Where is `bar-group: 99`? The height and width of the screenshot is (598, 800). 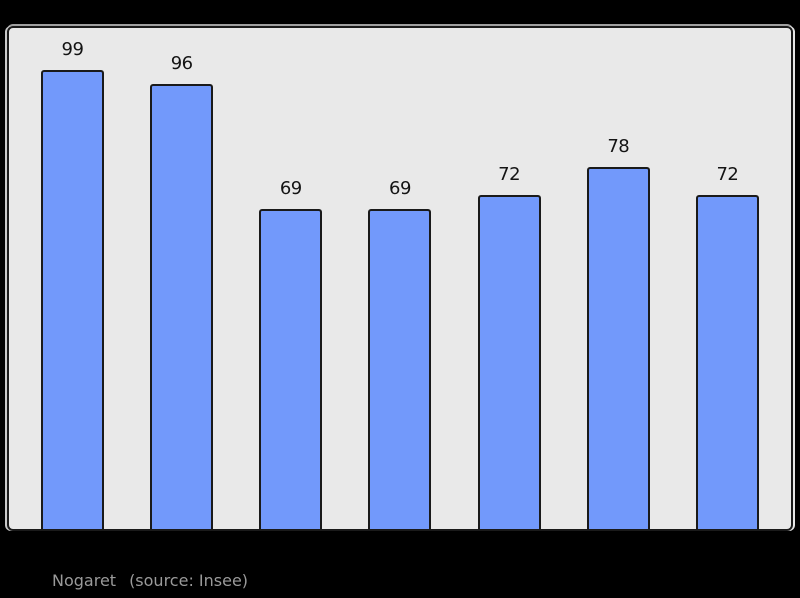 bar-group: 99 is located at coordinates (72, 278).